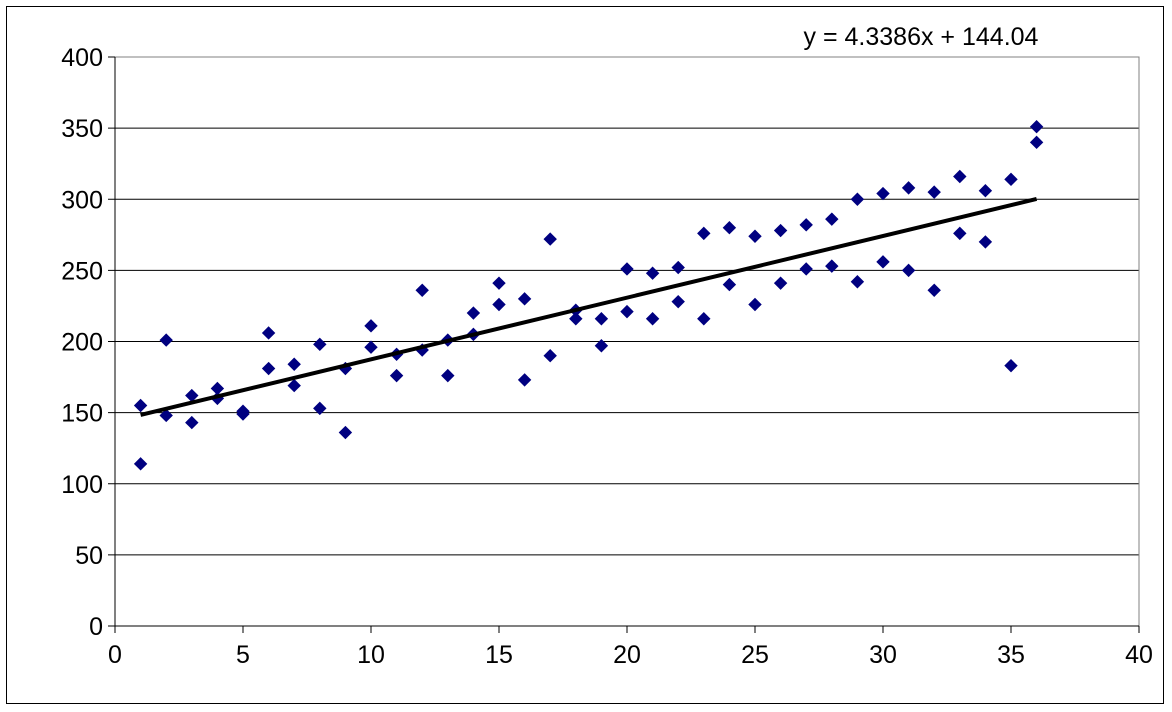 Image resolution: width=1172 pixels, height=712 pixels. What do you see at coordinates (96, 627) in the screenshot?
I see `y-tick-label: 0` at bounding box center [96, 627].